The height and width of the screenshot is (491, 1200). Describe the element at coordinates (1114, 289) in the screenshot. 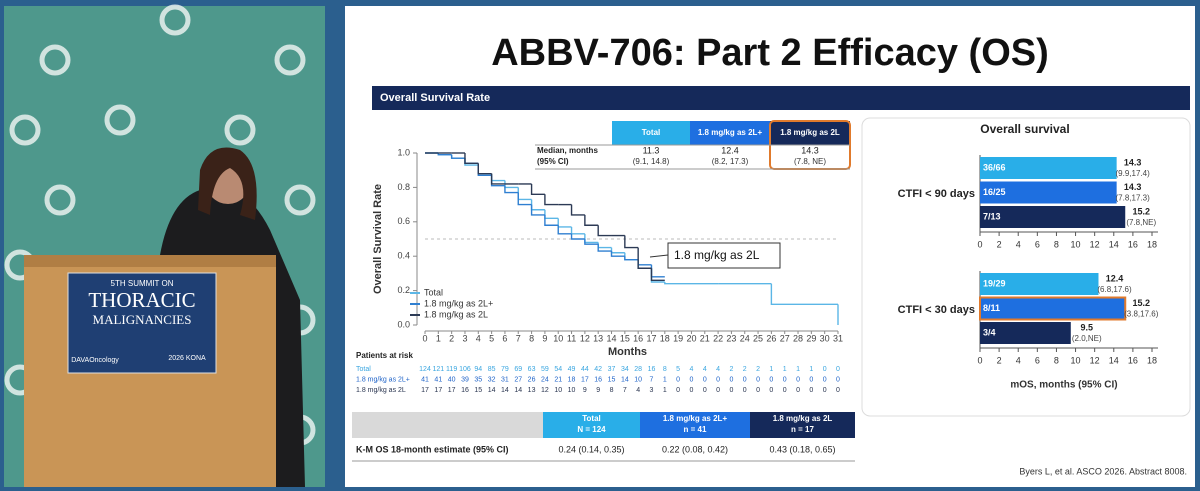

I see `bar-ci: (6.8,17.6)` at that location.